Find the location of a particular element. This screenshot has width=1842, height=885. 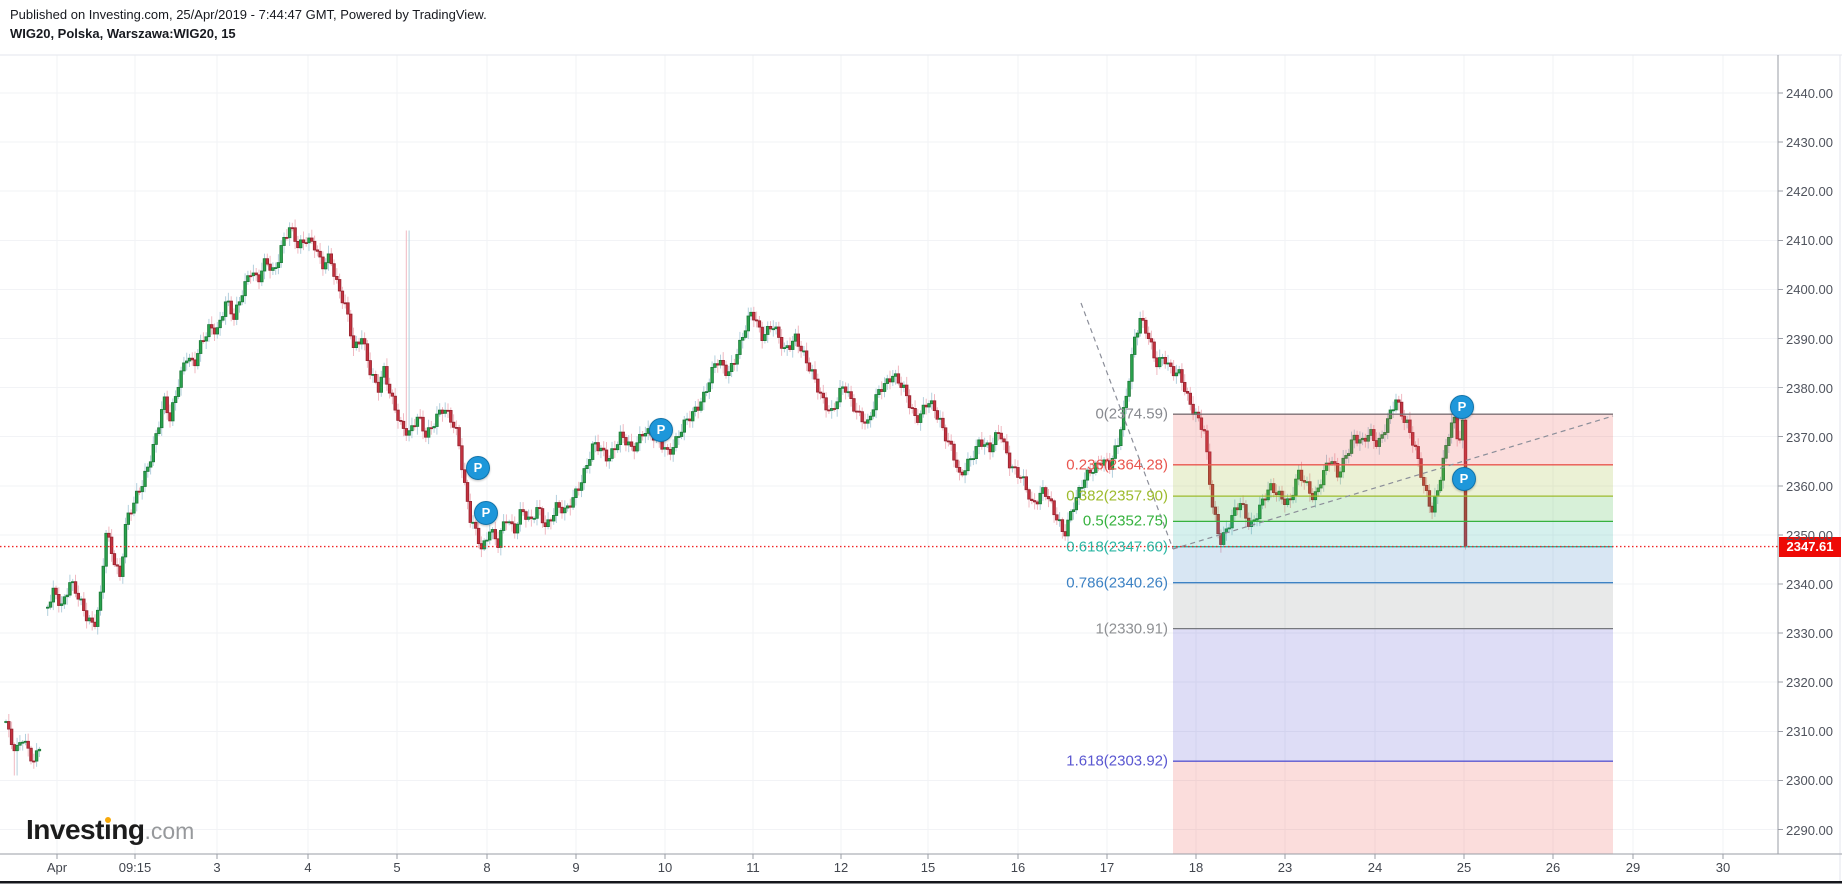

y-axis-label: 2290.00 is located at coordinates (1809, 830).